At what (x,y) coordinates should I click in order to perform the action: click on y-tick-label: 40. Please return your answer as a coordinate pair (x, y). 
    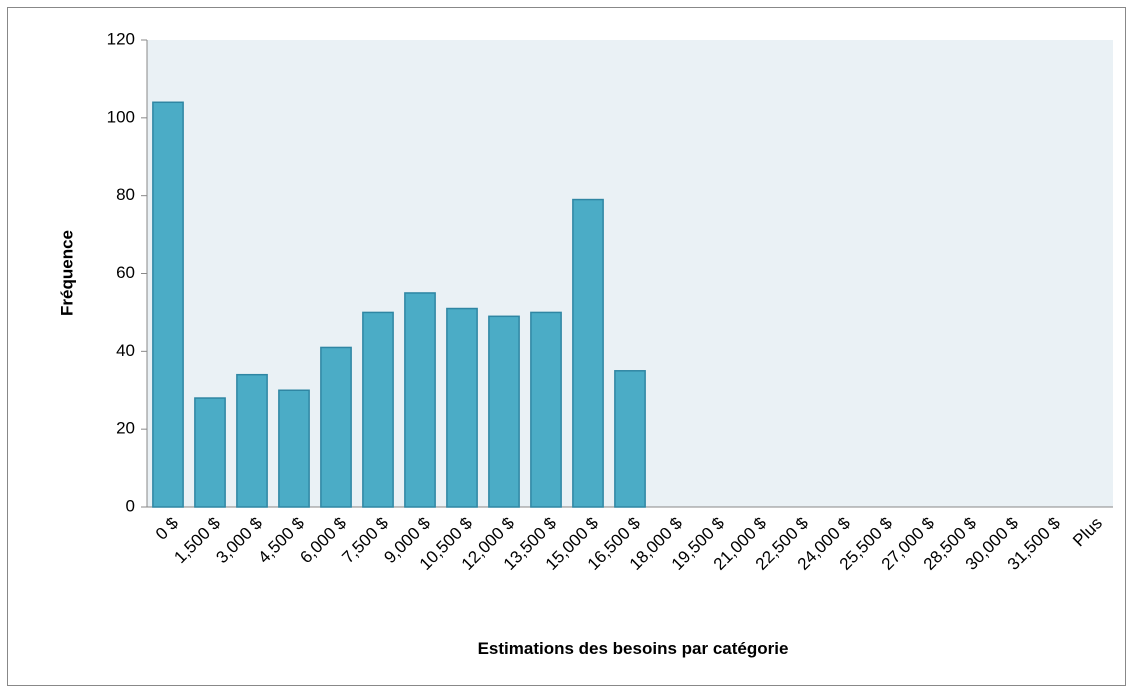
    Looking at the image, I should click on (125, 350).